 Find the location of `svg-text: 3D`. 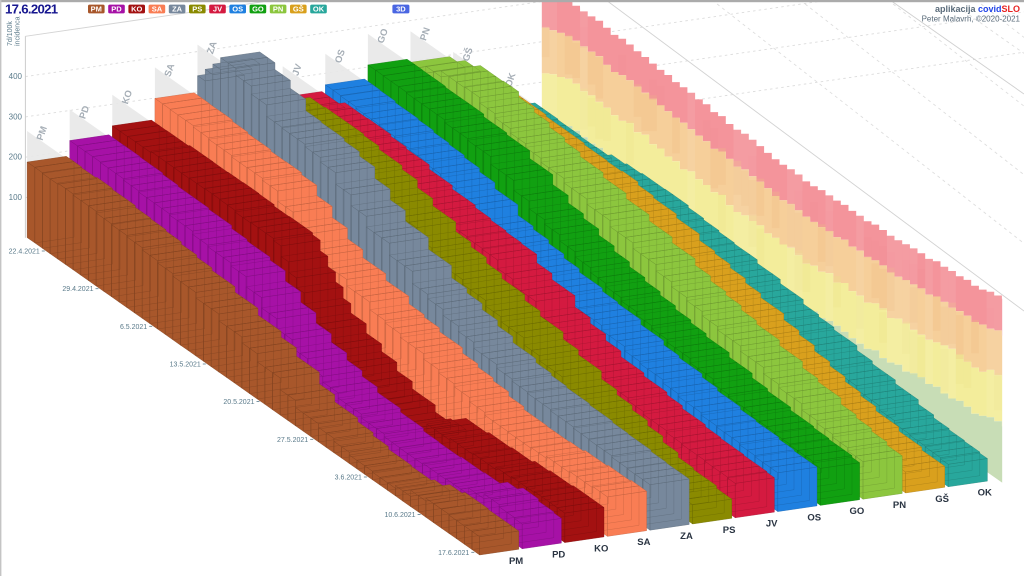

svg-text: 3D is located at coordinates (401, 9).